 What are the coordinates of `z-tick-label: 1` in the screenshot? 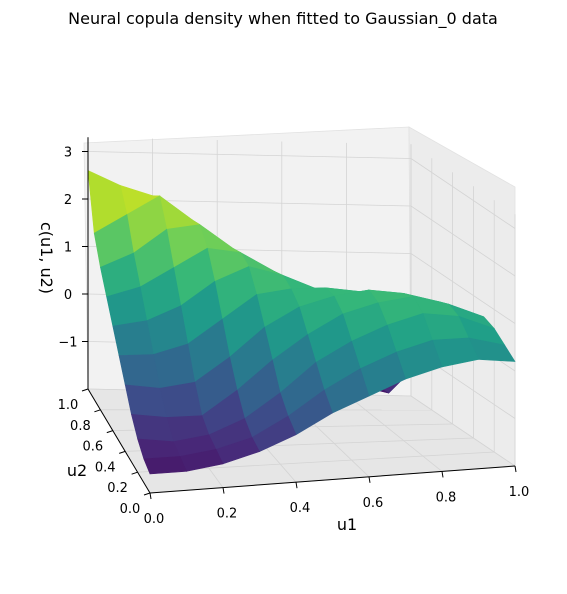 It's located at (68, 248).